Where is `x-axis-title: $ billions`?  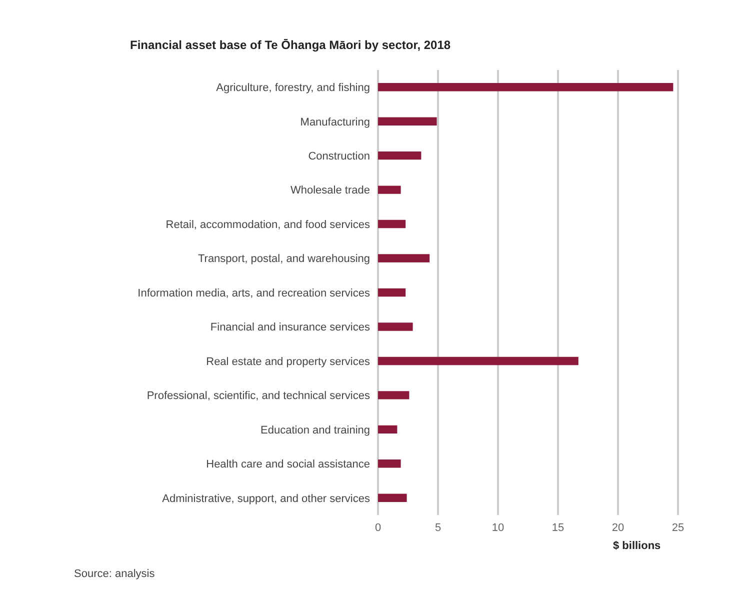
x-axis-title: $ billions is located at coordinates (637, 546).